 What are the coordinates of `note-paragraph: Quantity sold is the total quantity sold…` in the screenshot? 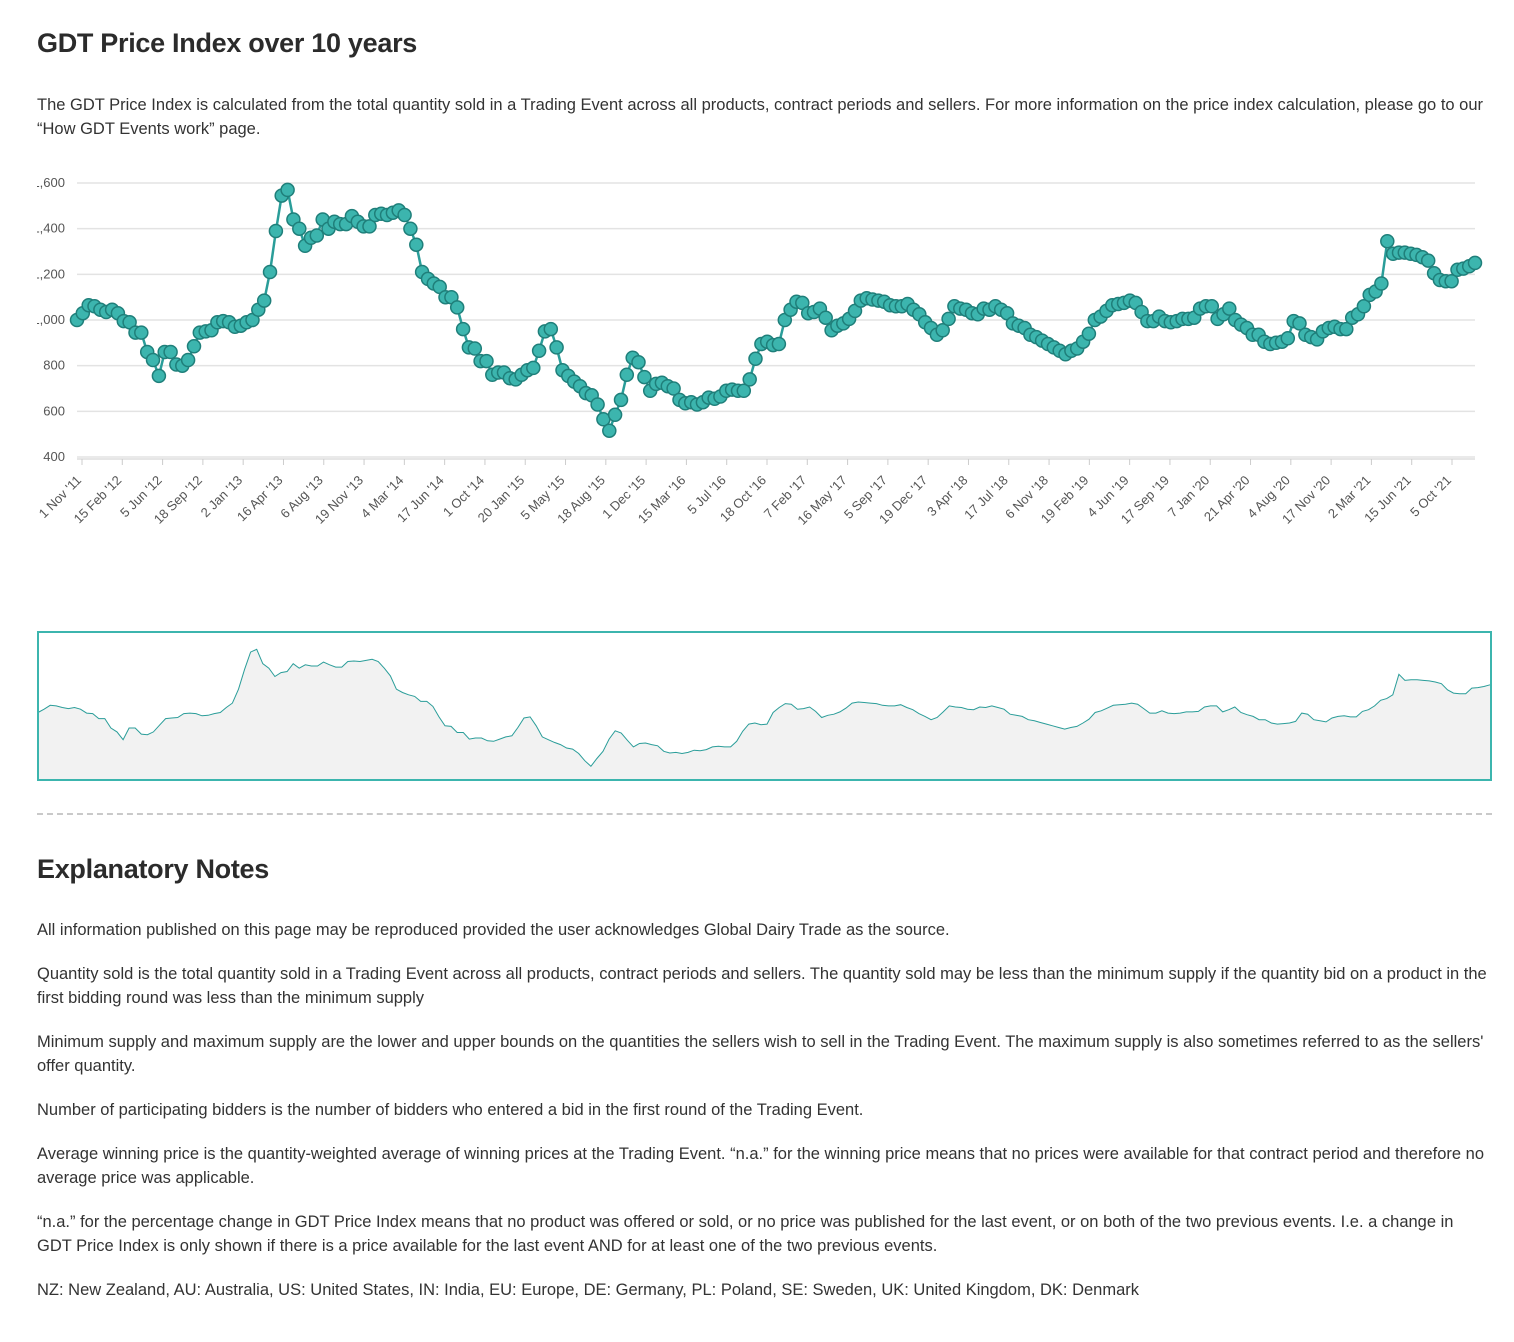 It's located at (762, 986).